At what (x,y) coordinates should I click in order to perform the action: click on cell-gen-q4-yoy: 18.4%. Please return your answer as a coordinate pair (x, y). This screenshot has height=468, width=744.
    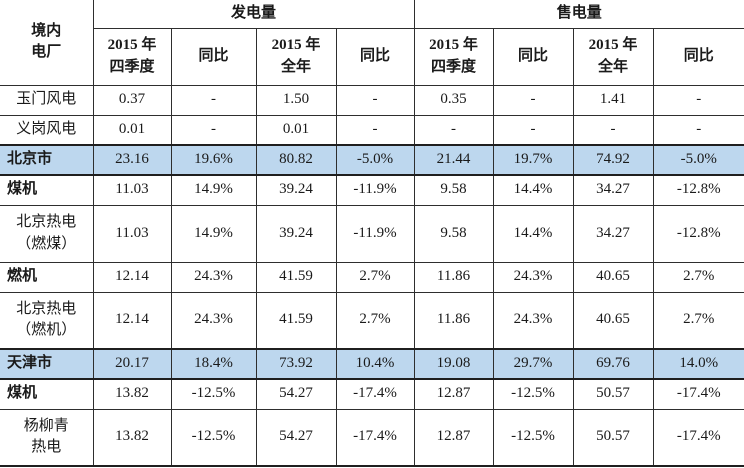
    Looking at the image, I should click on (213, 364).